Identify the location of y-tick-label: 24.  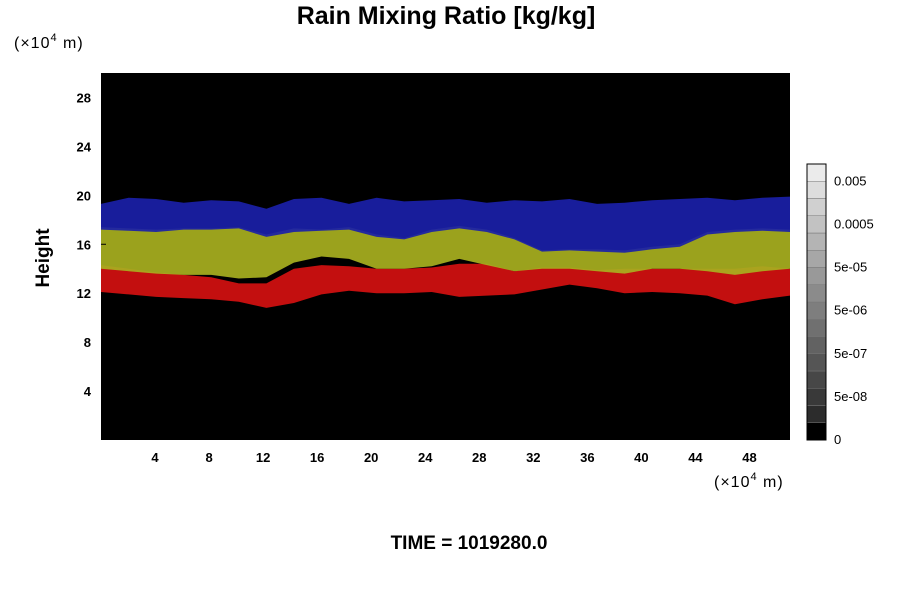
(84, 146).